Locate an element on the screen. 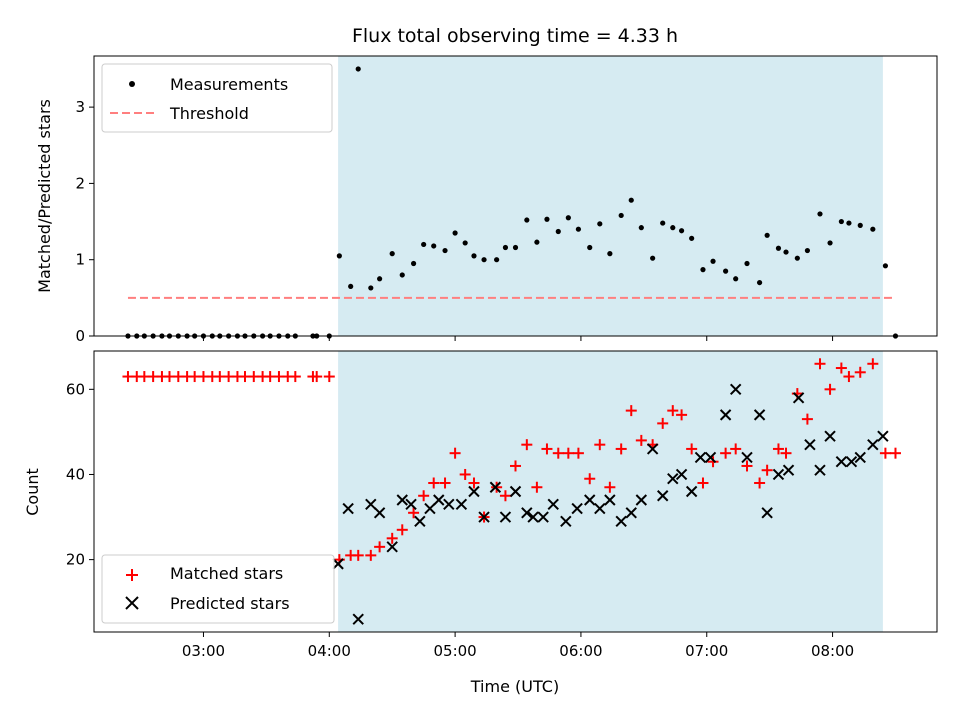 The image size is (960, 720). top-y-axis: 0 1 2 3 is located at coordinates (84, 221).